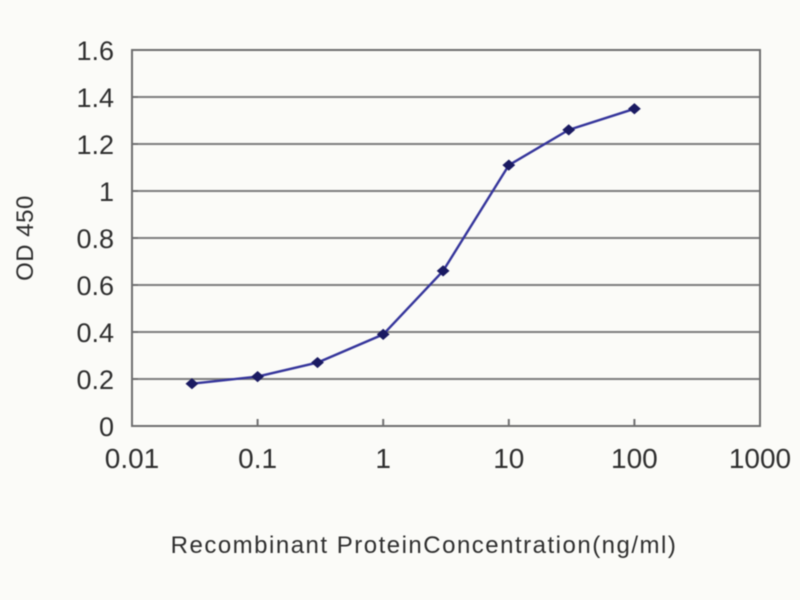 This screenshot has width=800, height=600. What do you see at coordinates (95, 239) in the screenshot?
I see `y-axis-tick-label: 0.8` at bounding box center [95, 239].